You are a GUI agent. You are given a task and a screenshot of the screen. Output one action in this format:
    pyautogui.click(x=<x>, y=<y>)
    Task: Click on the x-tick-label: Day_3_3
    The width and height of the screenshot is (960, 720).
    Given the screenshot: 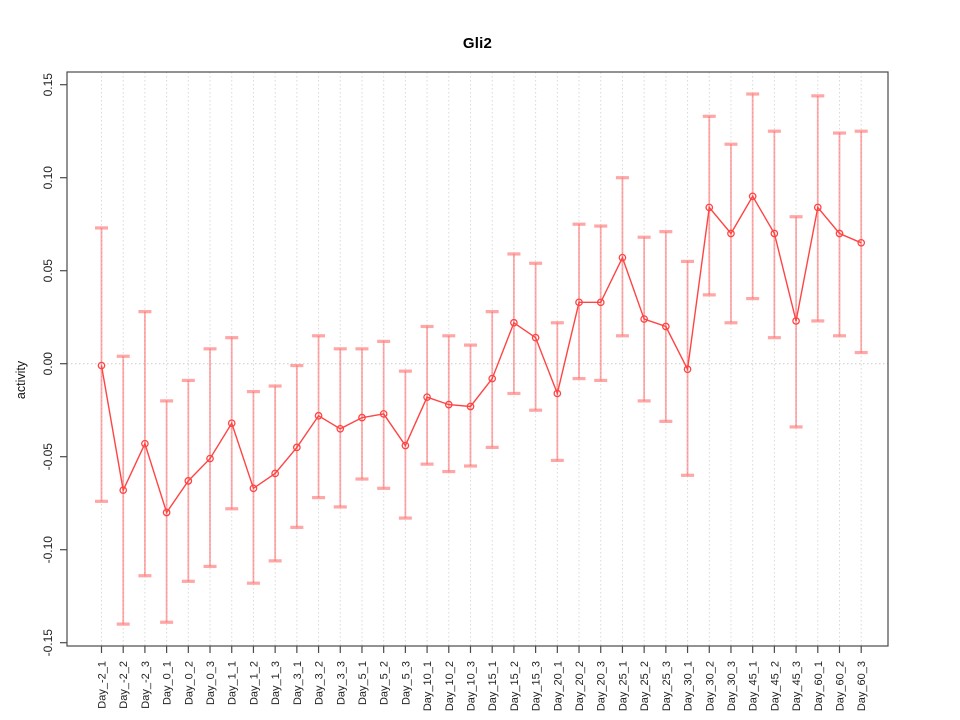 What is the action you would take?
    pyautogui.click(x=341, y=683)
    